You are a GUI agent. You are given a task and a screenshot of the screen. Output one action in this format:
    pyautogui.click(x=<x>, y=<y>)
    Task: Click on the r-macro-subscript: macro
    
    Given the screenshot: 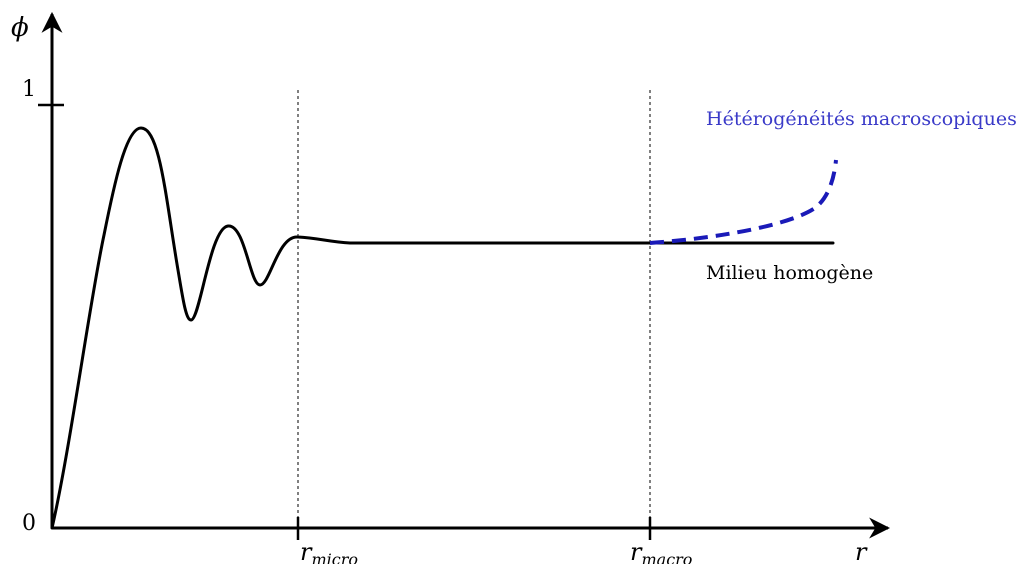 What is the action you would take?
    pyautogui.click(x=666, y=557)
    